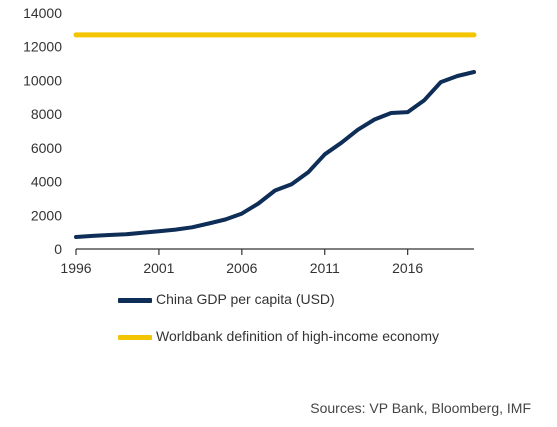 The image size is (557, 427). What do you see at coordinates (42, 47) in the screenshot?
I see `y-tick-label: 12000` at bounding box center [42, 47].